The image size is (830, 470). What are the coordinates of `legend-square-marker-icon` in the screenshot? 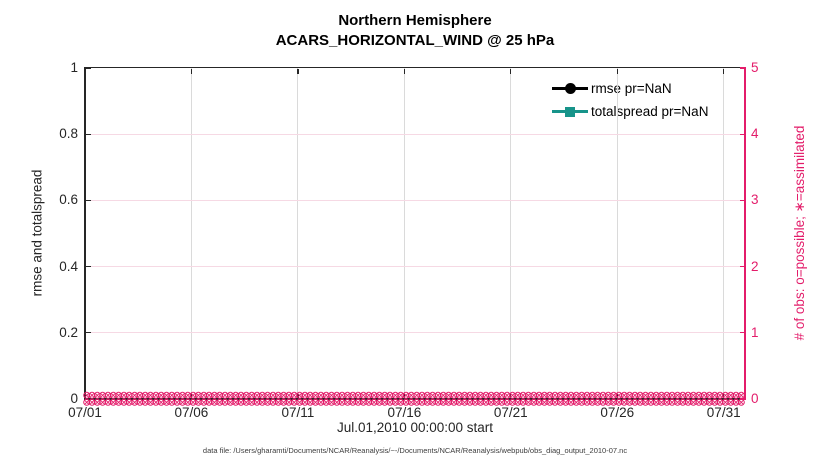 It's located at (569, 111).